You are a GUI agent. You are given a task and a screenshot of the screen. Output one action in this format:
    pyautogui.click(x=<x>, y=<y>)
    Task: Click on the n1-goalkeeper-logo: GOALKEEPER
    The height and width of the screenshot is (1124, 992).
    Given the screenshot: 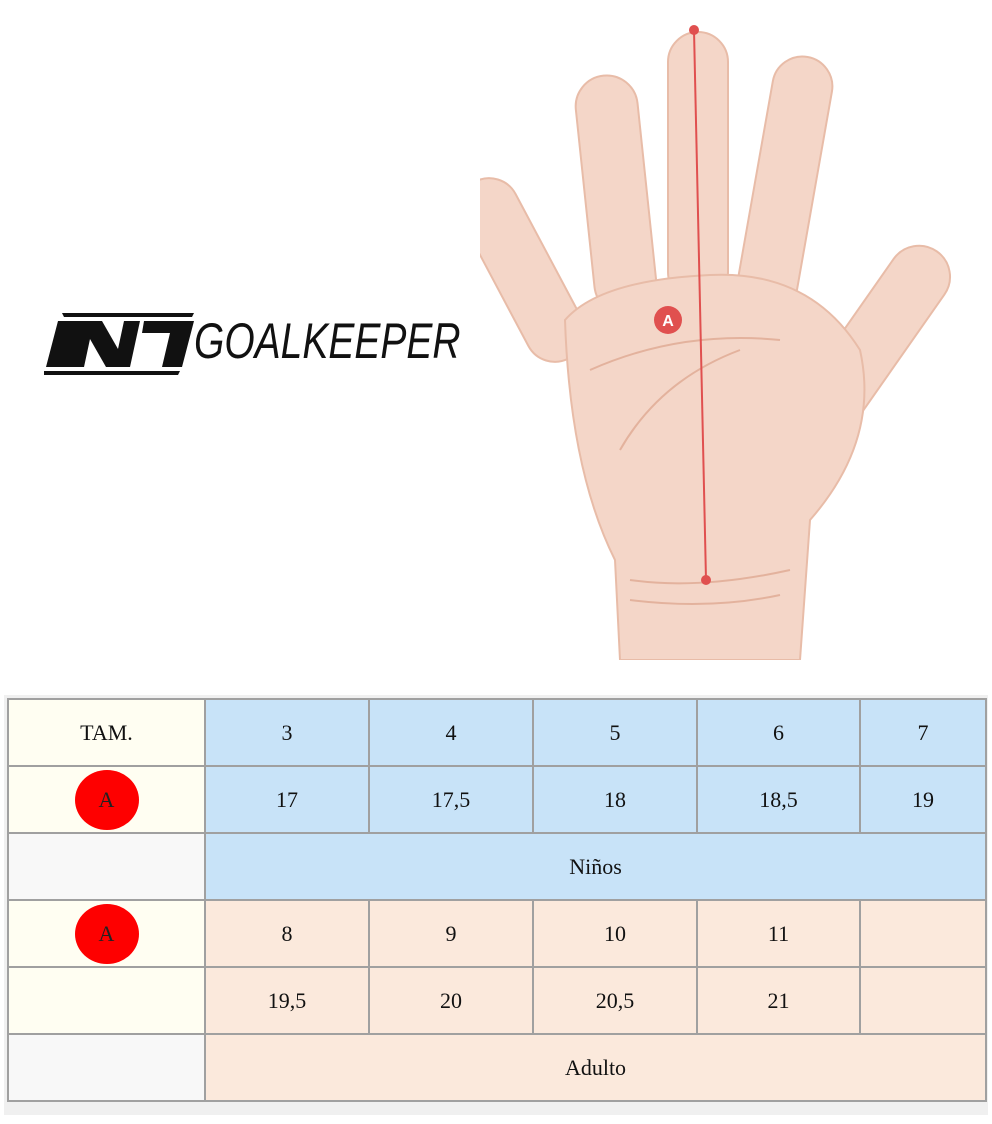 What is the action you would take?
    pyautogui.click(x=252, y=345)
    